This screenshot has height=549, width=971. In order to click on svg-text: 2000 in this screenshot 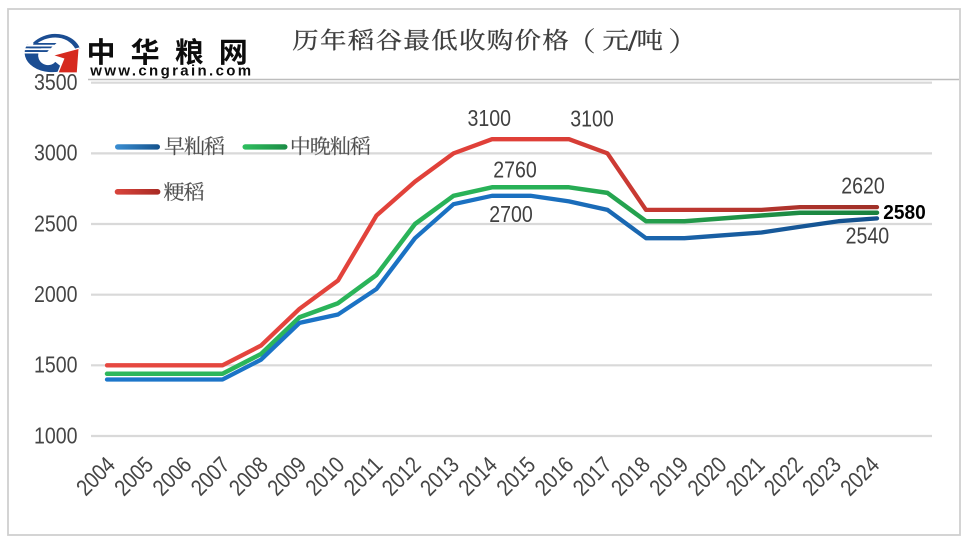, I will do `click(56, 294)`.